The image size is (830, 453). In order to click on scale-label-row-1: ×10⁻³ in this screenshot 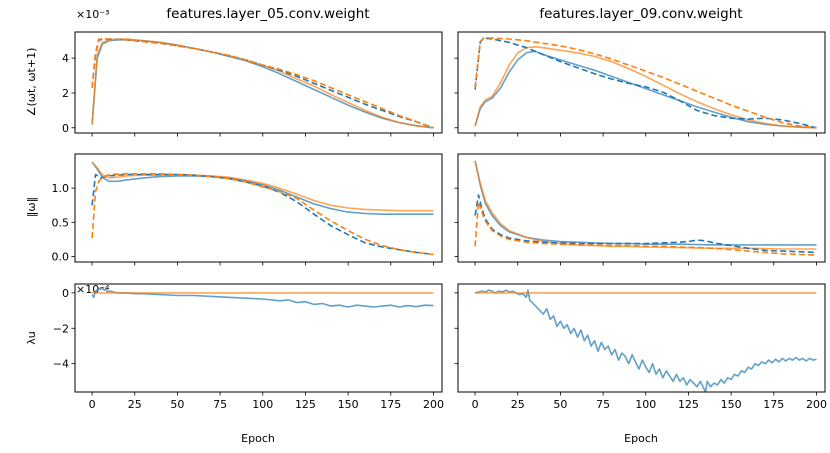, I will do `click(92, 14)`.